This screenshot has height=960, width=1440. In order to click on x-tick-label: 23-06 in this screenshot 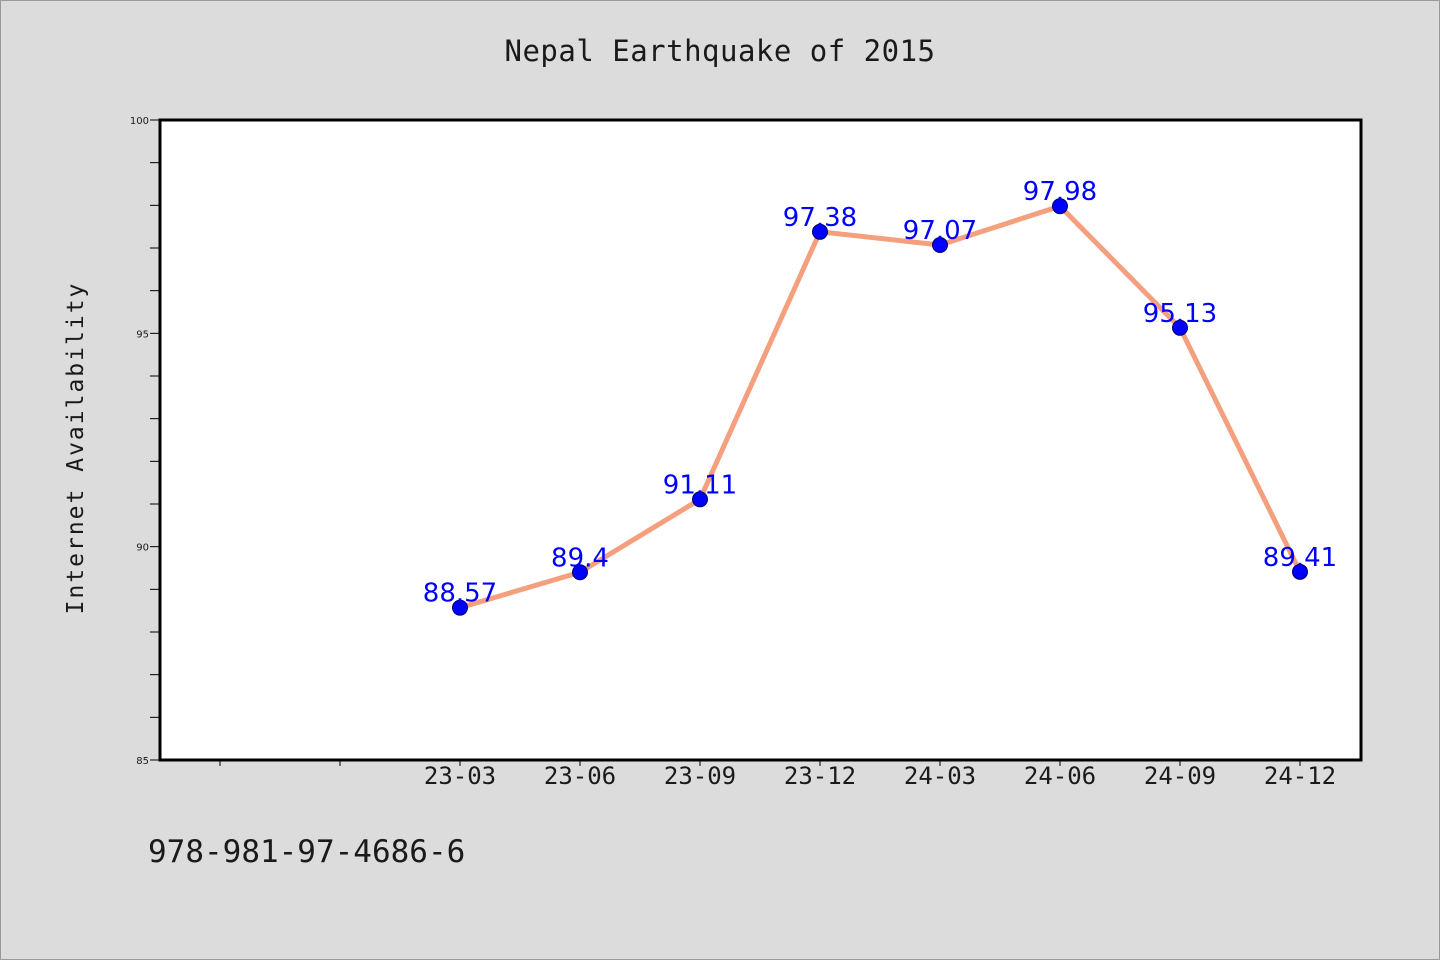, I will do `click(580, 776)`.